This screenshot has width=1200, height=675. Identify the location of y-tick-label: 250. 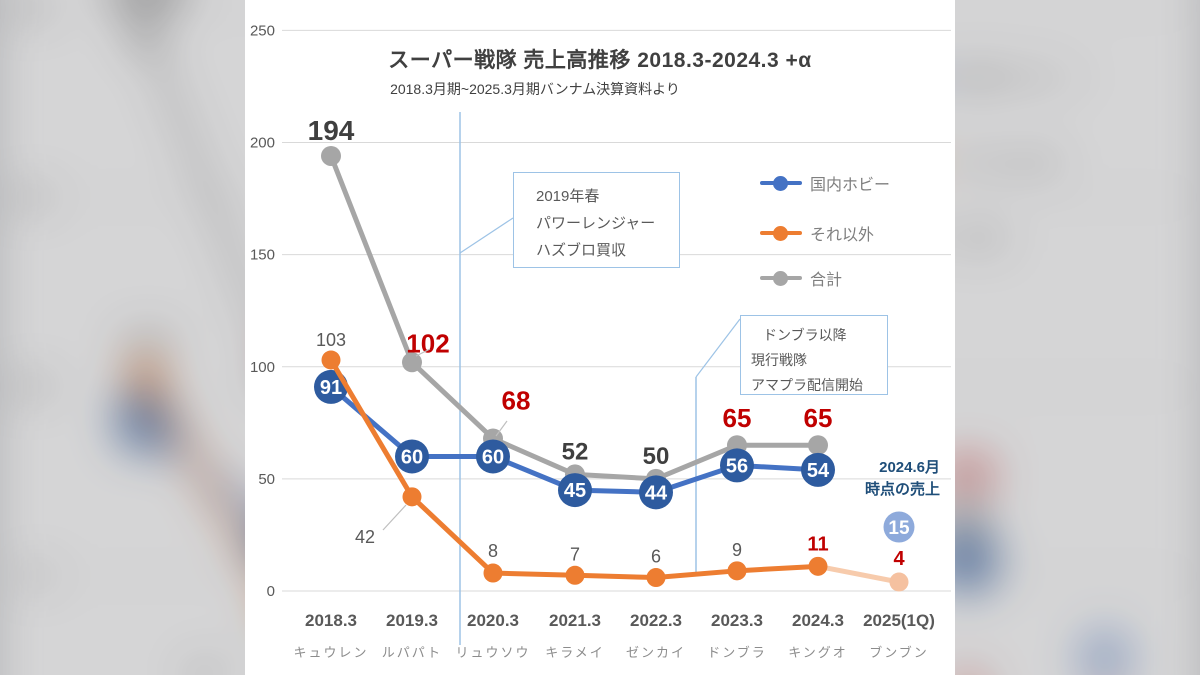
(262, 30).